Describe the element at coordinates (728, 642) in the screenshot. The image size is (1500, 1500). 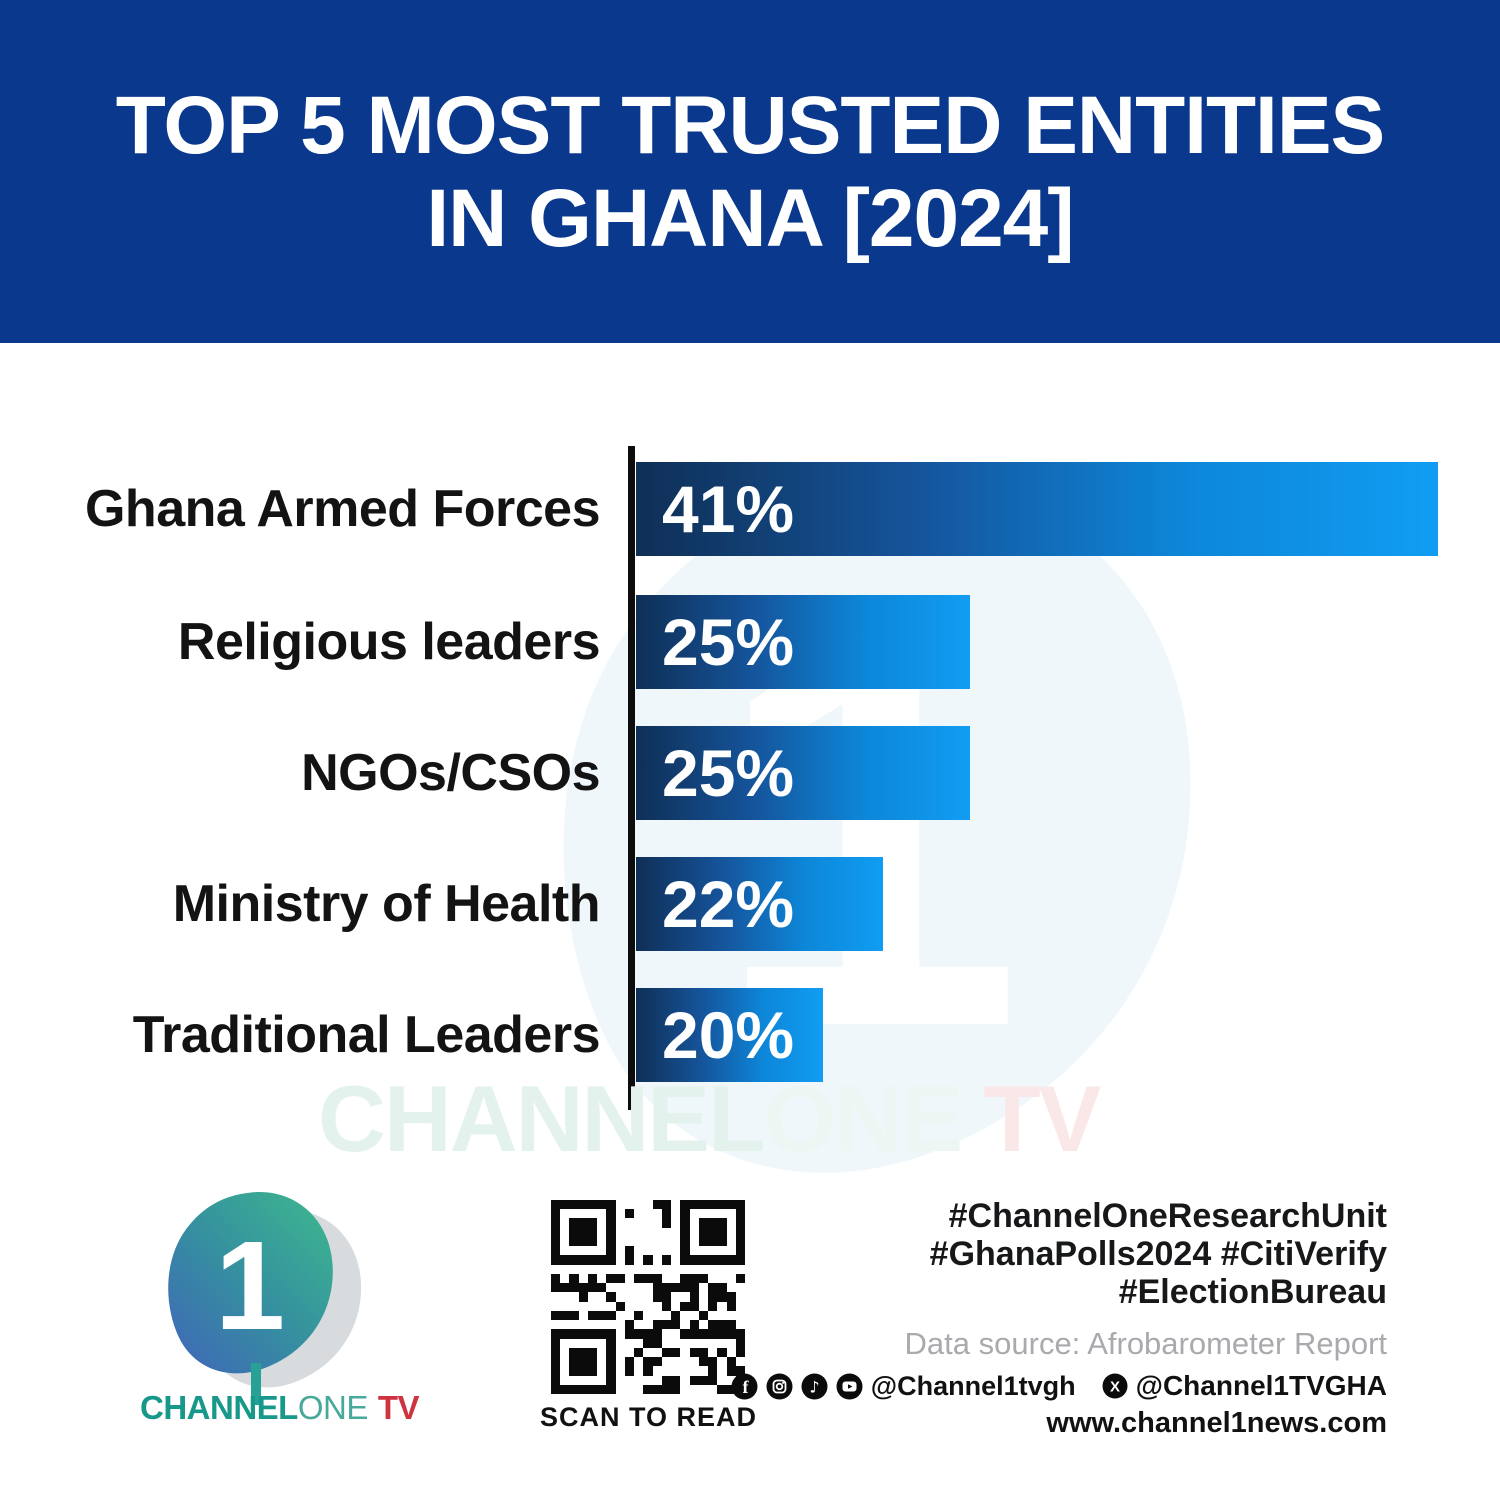
I see `bar-value-religious-leaders: 25%` at that location.